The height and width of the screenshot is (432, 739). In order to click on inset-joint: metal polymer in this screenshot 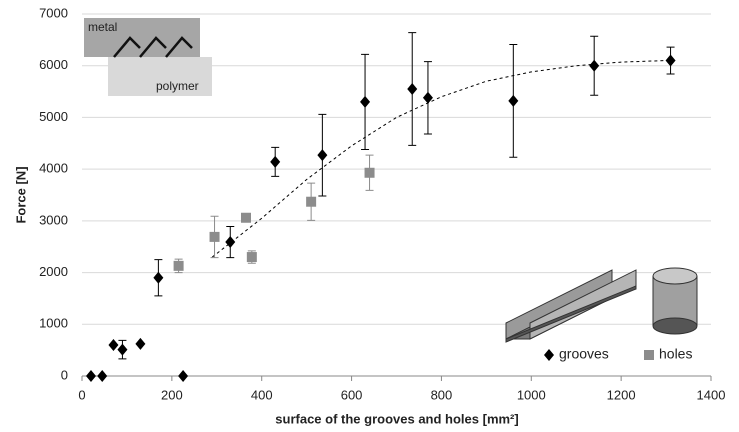, I will do `click(148, 57)`.